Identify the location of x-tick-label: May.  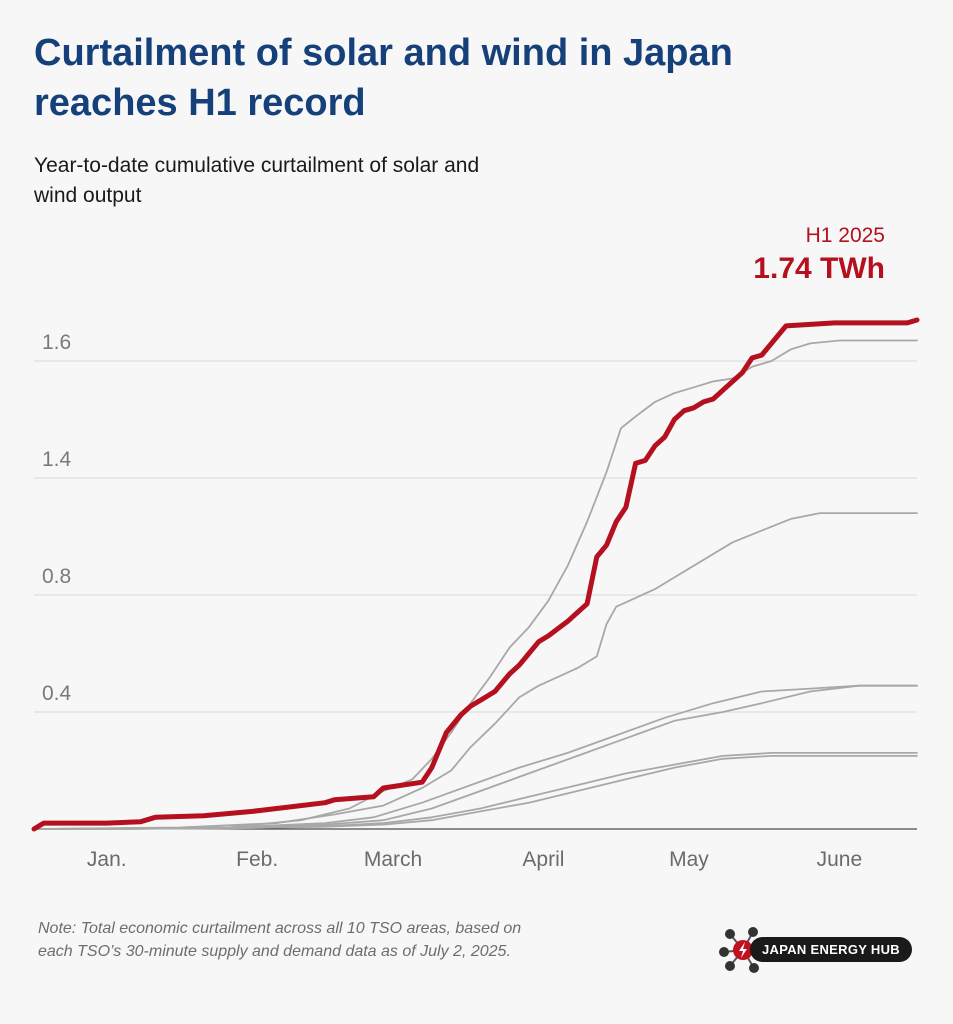
(689, 859).